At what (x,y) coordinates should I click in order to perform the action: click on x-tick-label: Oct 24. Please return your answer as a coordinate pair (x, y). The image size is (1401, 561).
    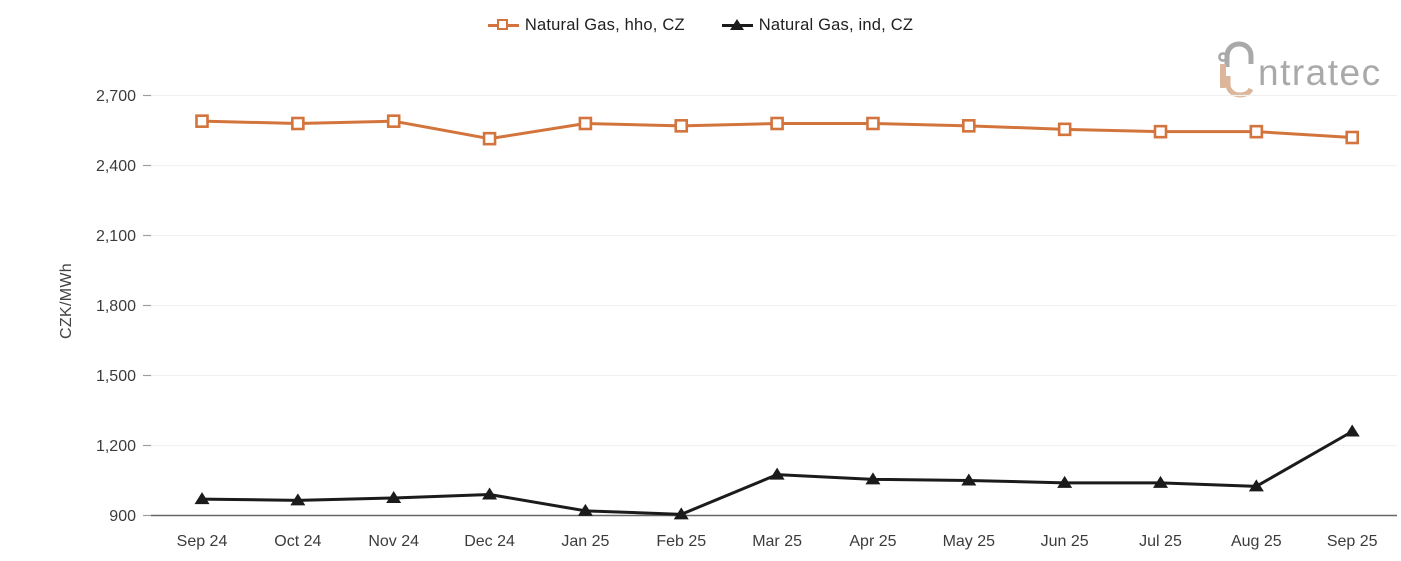
    Looking at the image, I should click on (297, 541).